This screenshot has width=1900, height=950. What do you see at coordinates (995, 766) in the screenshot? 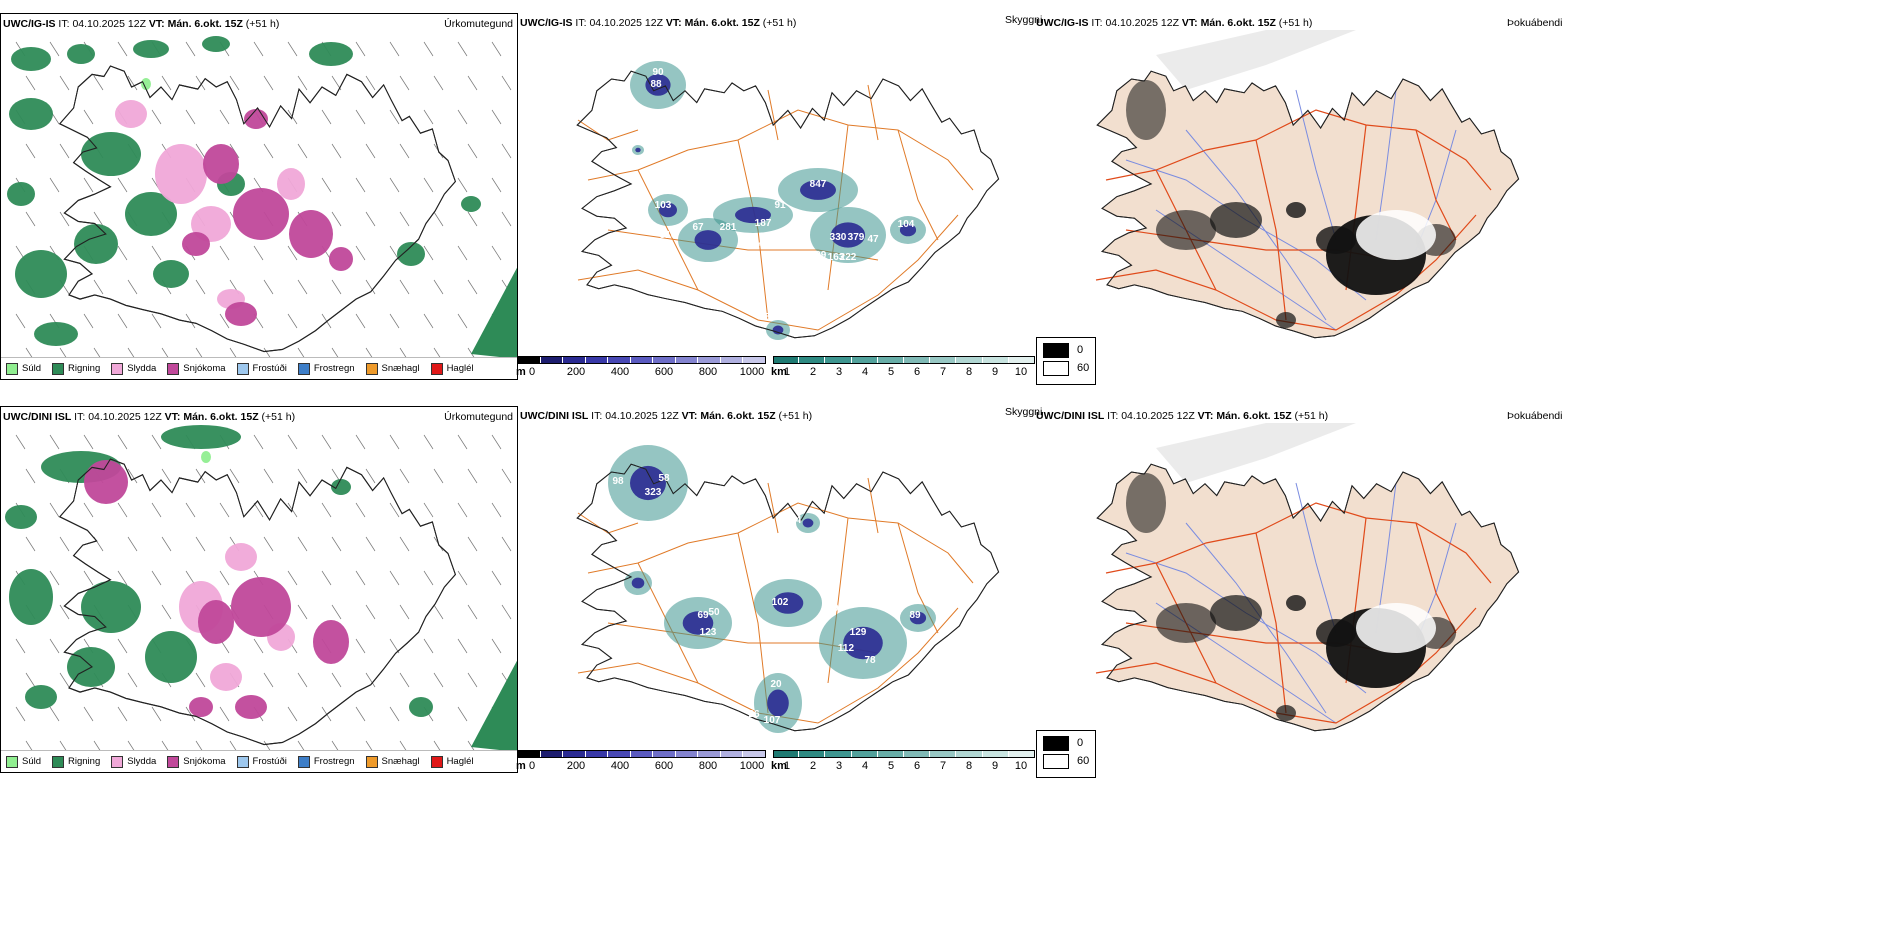
I see `colorbar-tick-label: 9` at bounding box center [995, 766].